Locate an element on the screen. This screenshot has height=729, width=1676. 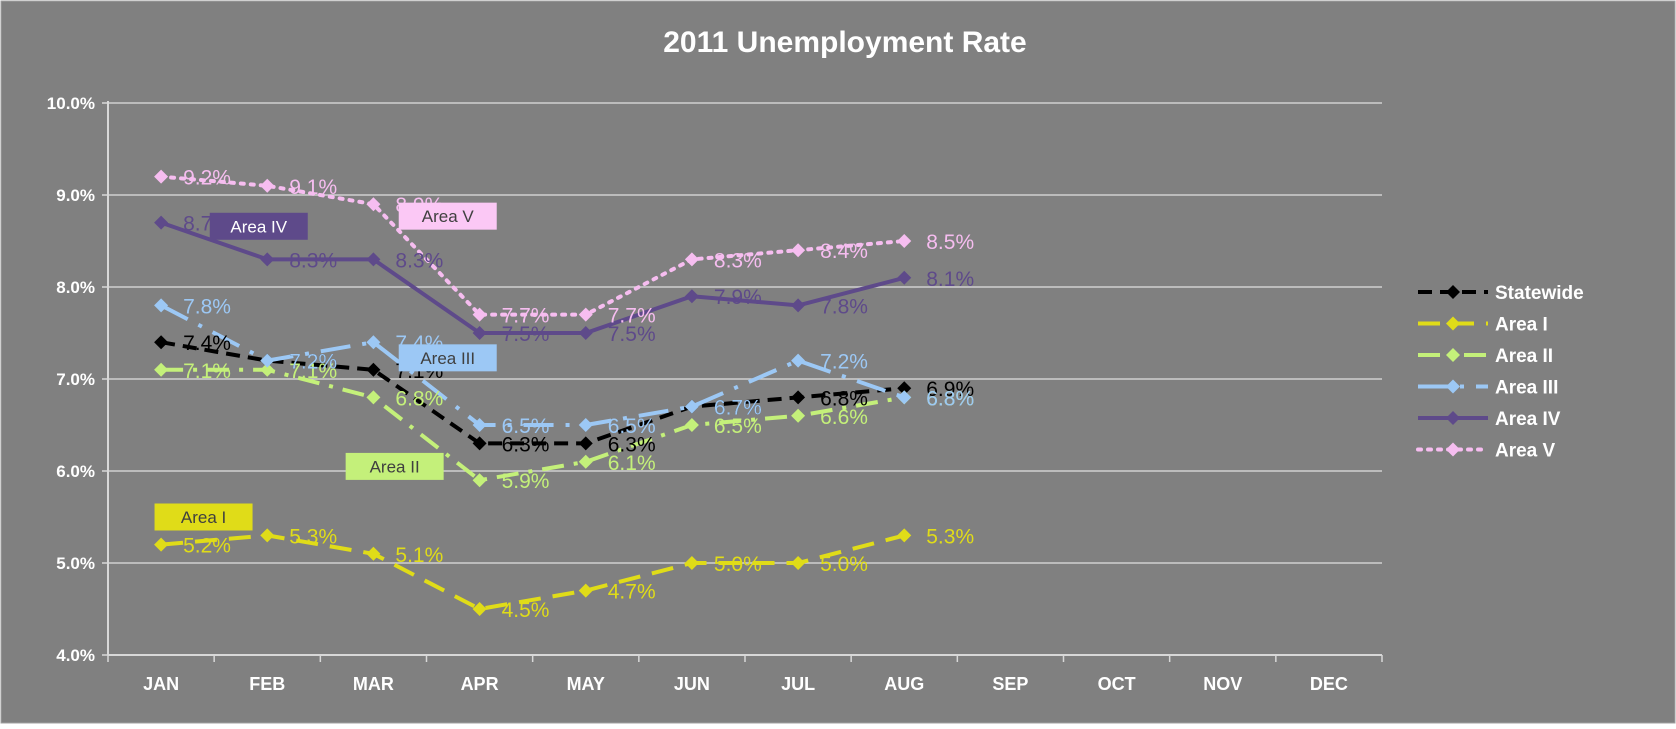
callout-box-area-iii is located at coordinates (447, 358).